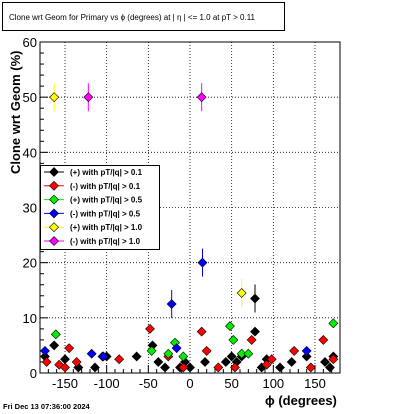 The width and height of the screenshot is (400, 414). Describe the element at coordinates (15, 112) in the screenshot. I see `y-axis-label: Clone wrt Geom (%)` at that location.